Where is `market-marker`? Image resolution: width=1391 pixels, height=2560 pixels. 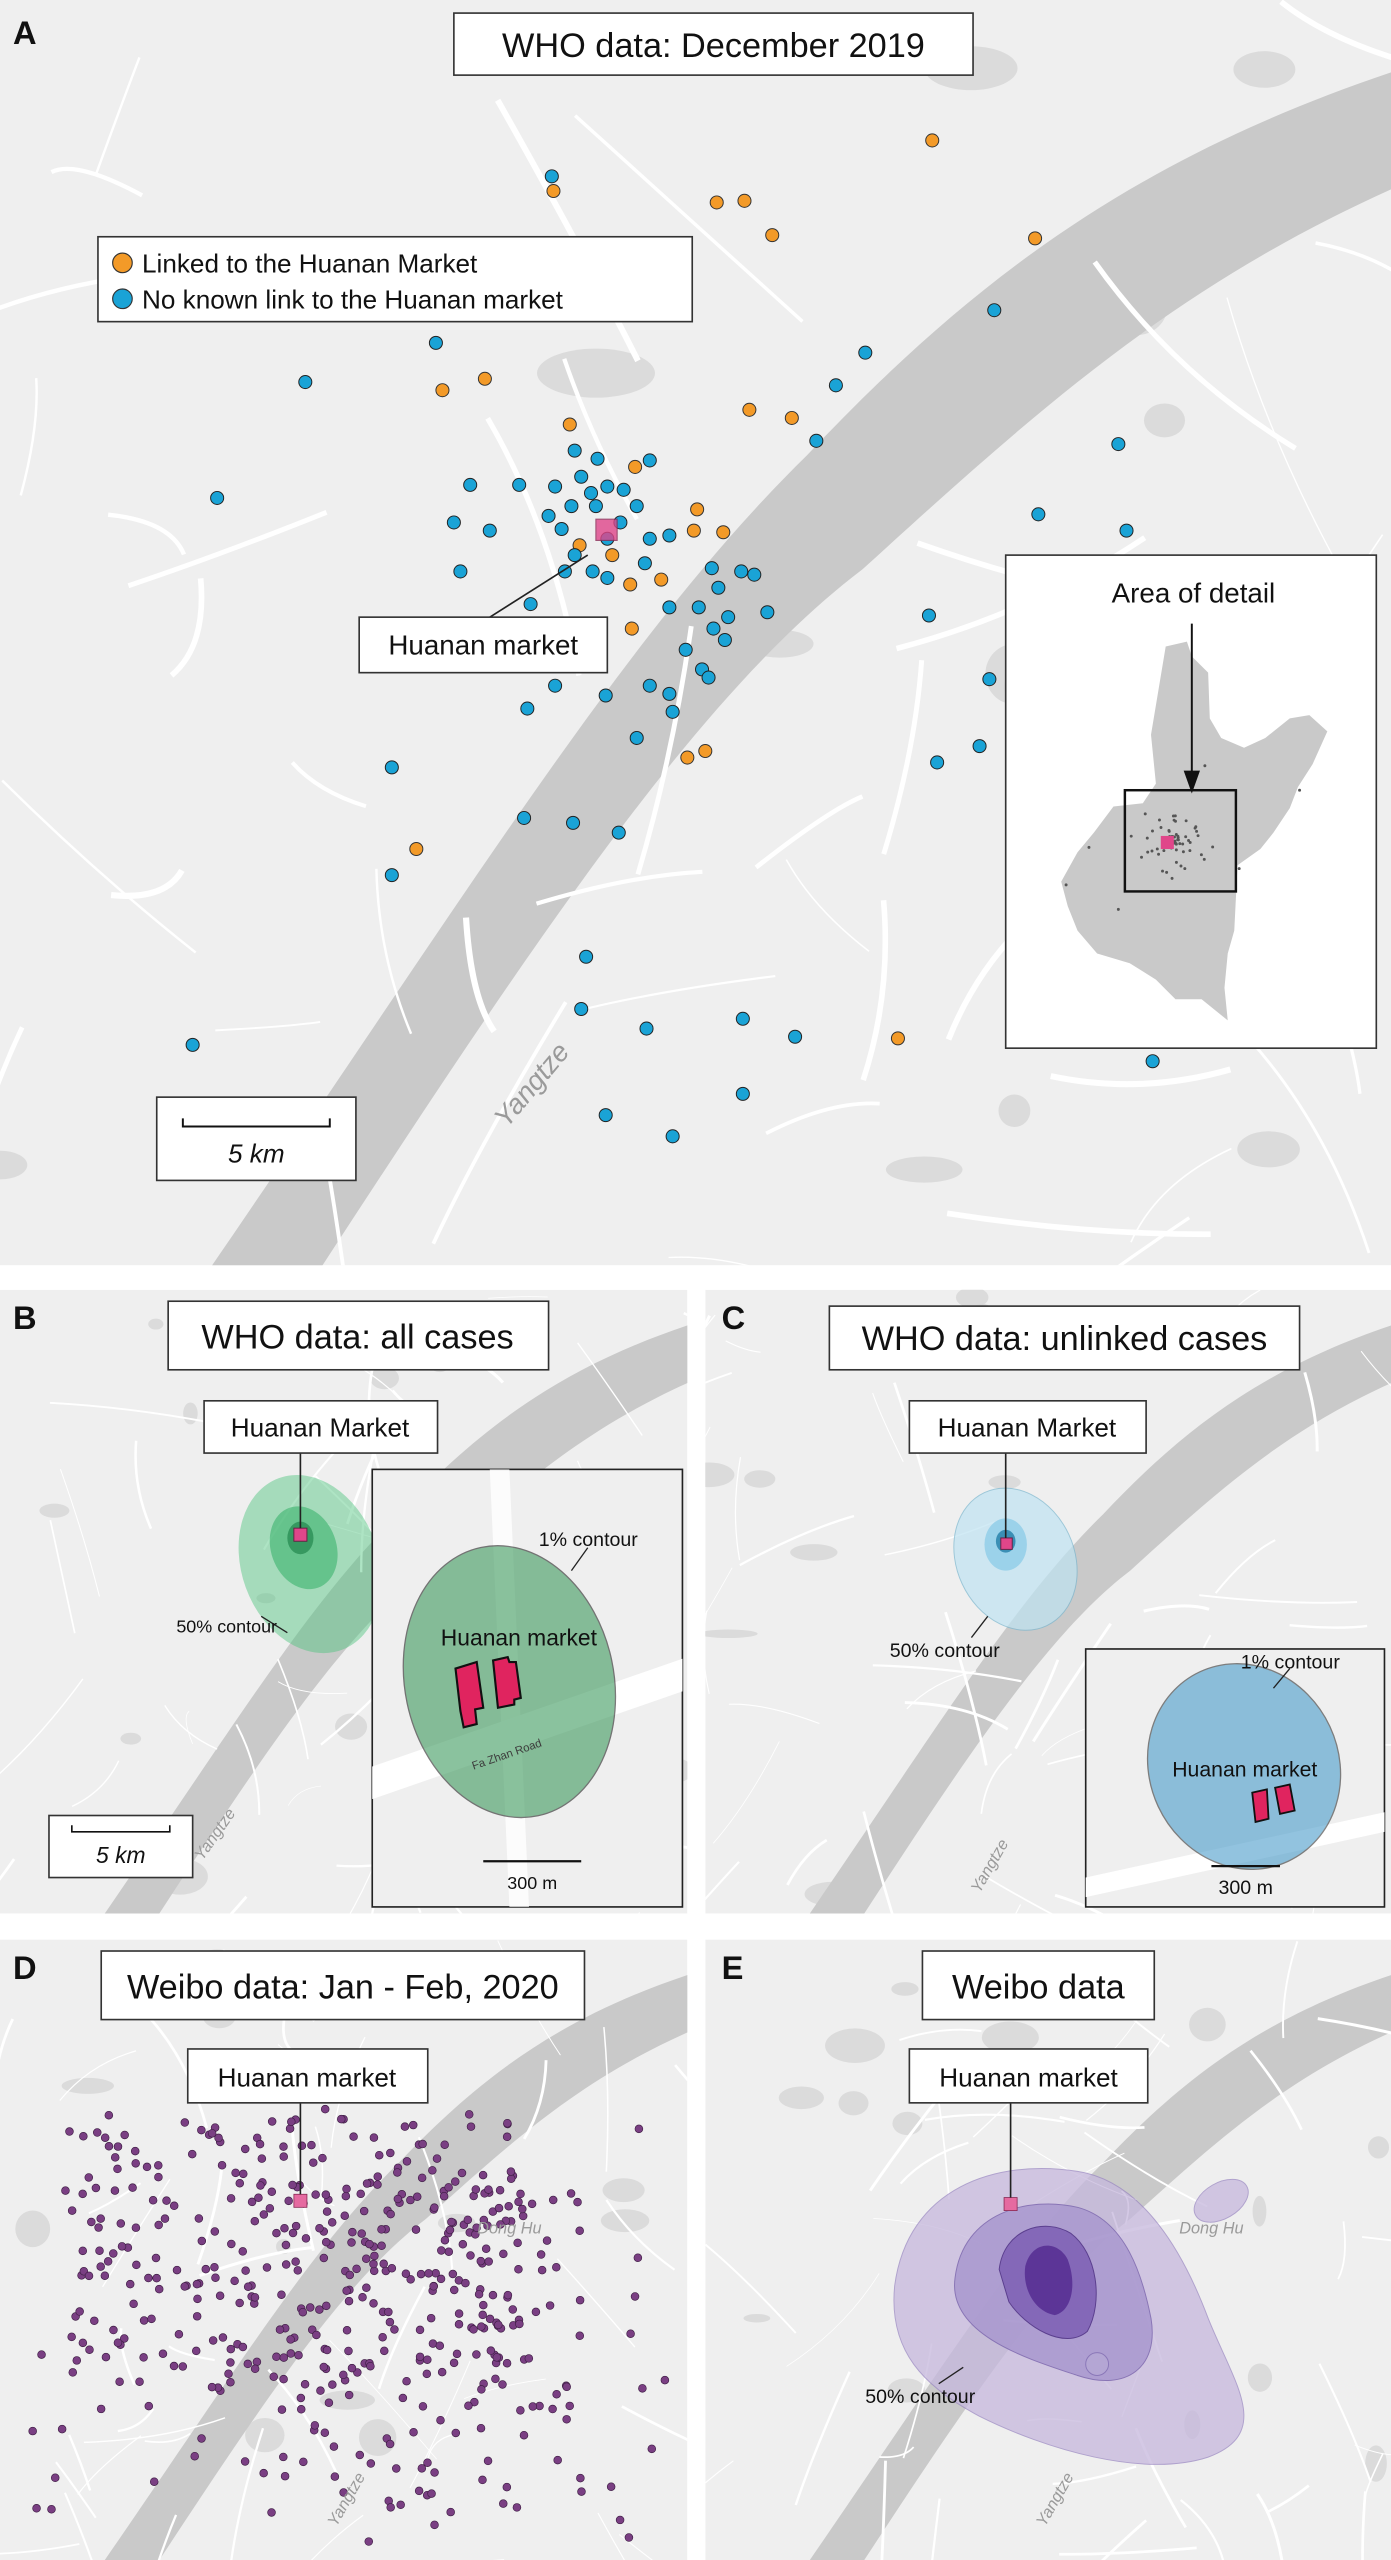 market-marker is located at coordinates (1167, 842).